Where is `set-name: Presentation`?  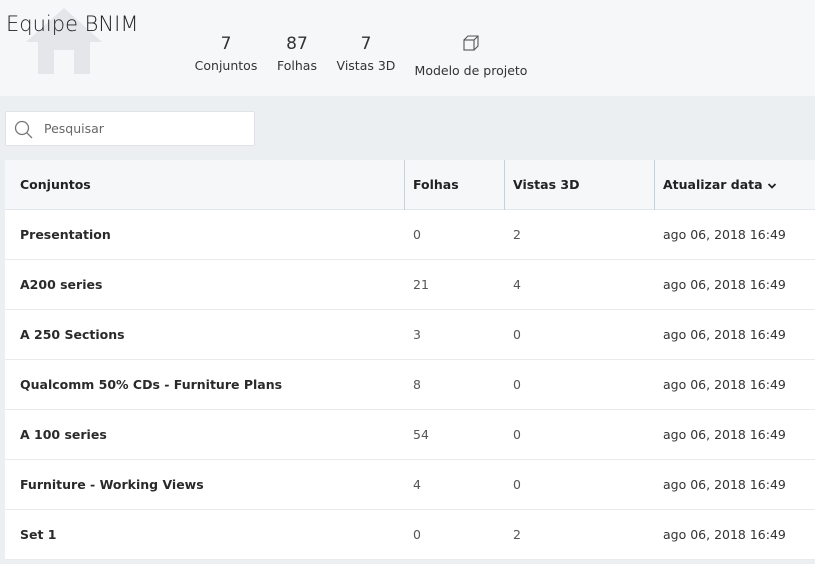
set-name: Presentation is located at coordinates (65, 234).